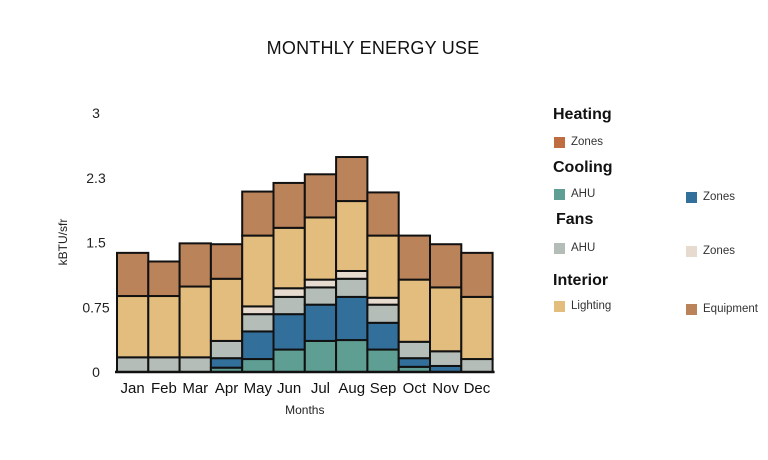  I want to click on legend-heading: Cooling, so click(583, 167).